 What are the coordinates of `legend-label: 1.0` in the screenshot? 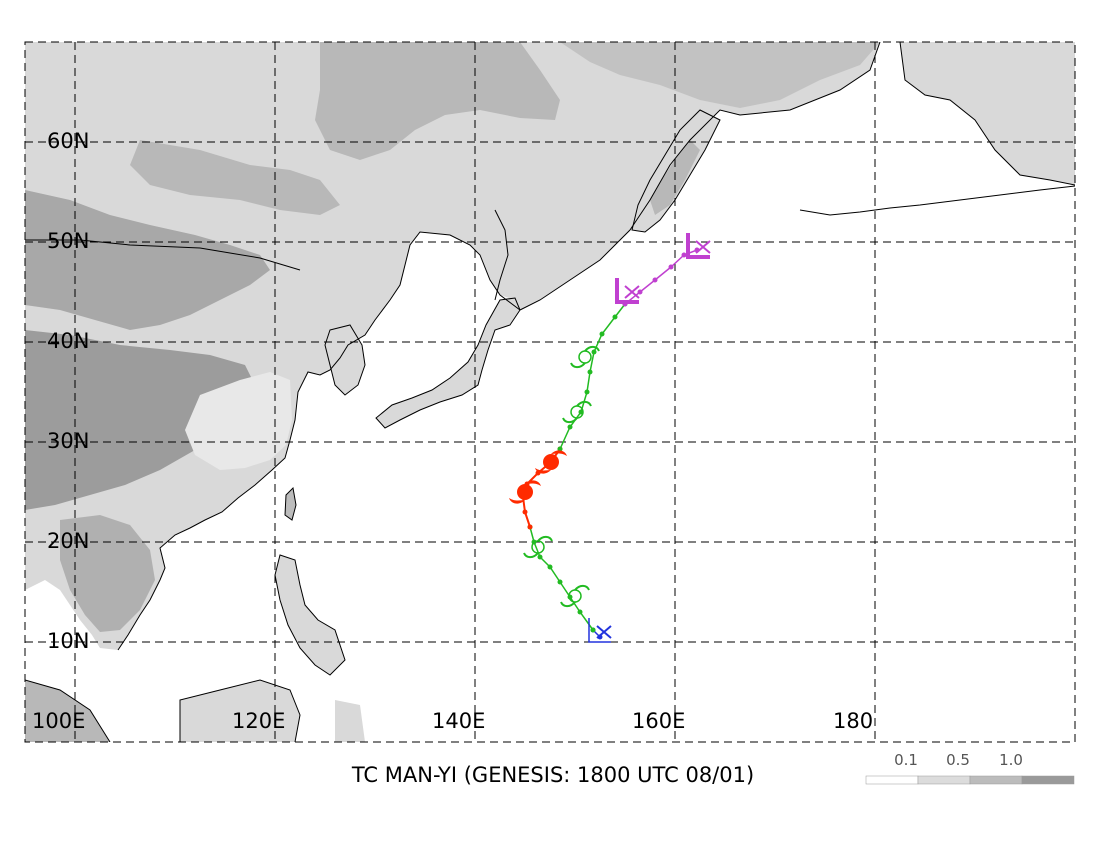 It's located at (1011, 760).